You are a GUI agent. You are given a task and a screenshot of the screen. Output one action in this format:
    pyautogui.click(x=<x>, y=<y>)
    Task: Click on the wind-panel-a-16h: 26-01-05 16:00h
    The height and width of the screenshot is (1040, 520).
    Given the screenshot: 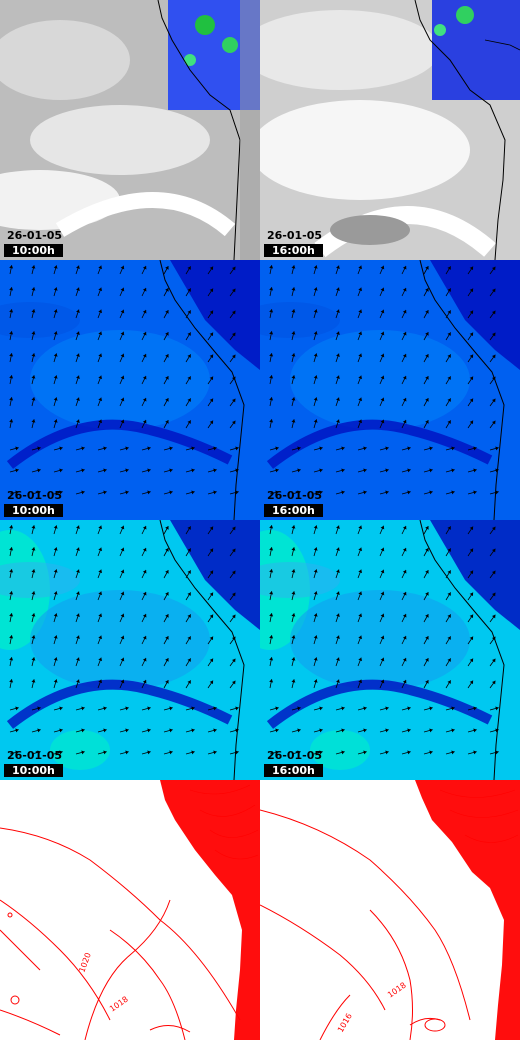 What is the action you would take?
    pyautogui.click(x=390, y=390)
    